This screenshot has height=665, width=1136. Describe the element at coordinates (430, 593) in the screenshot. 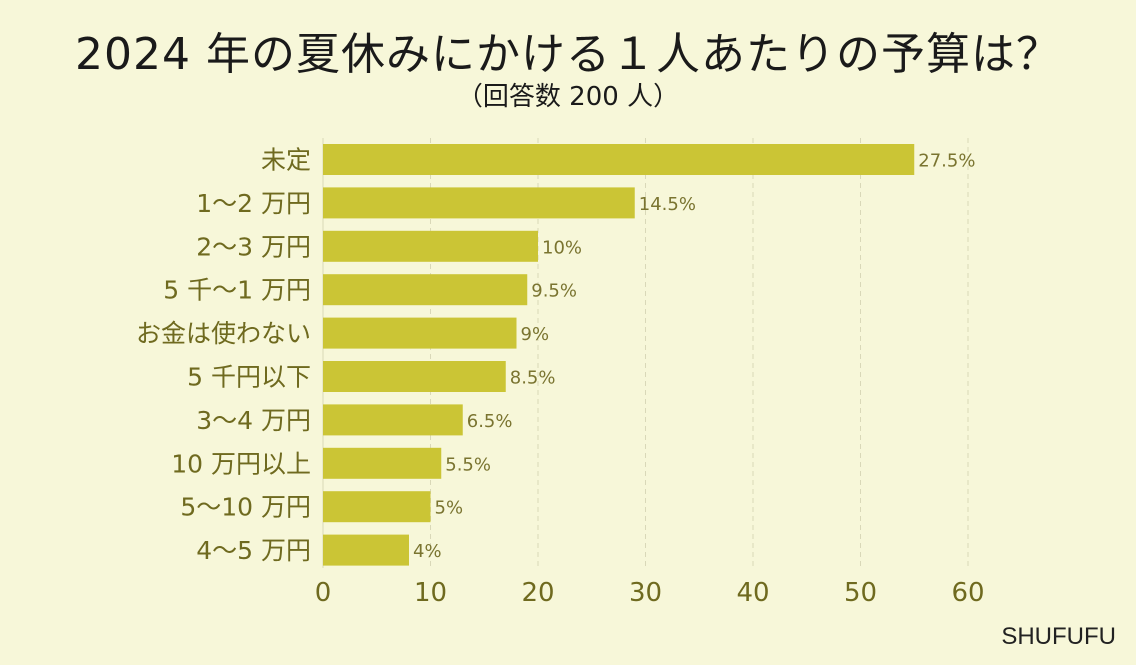

I see `x-tick-label: 10` at that location.